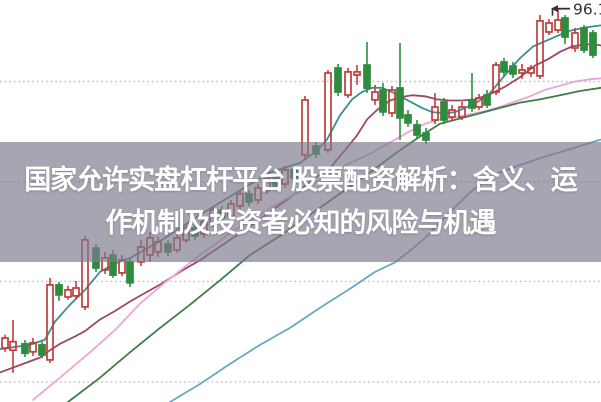  What do you see at coordinates (554, 9) in the screenshot?
I see `price-arrow-icon` at bounding box center [554, 9].